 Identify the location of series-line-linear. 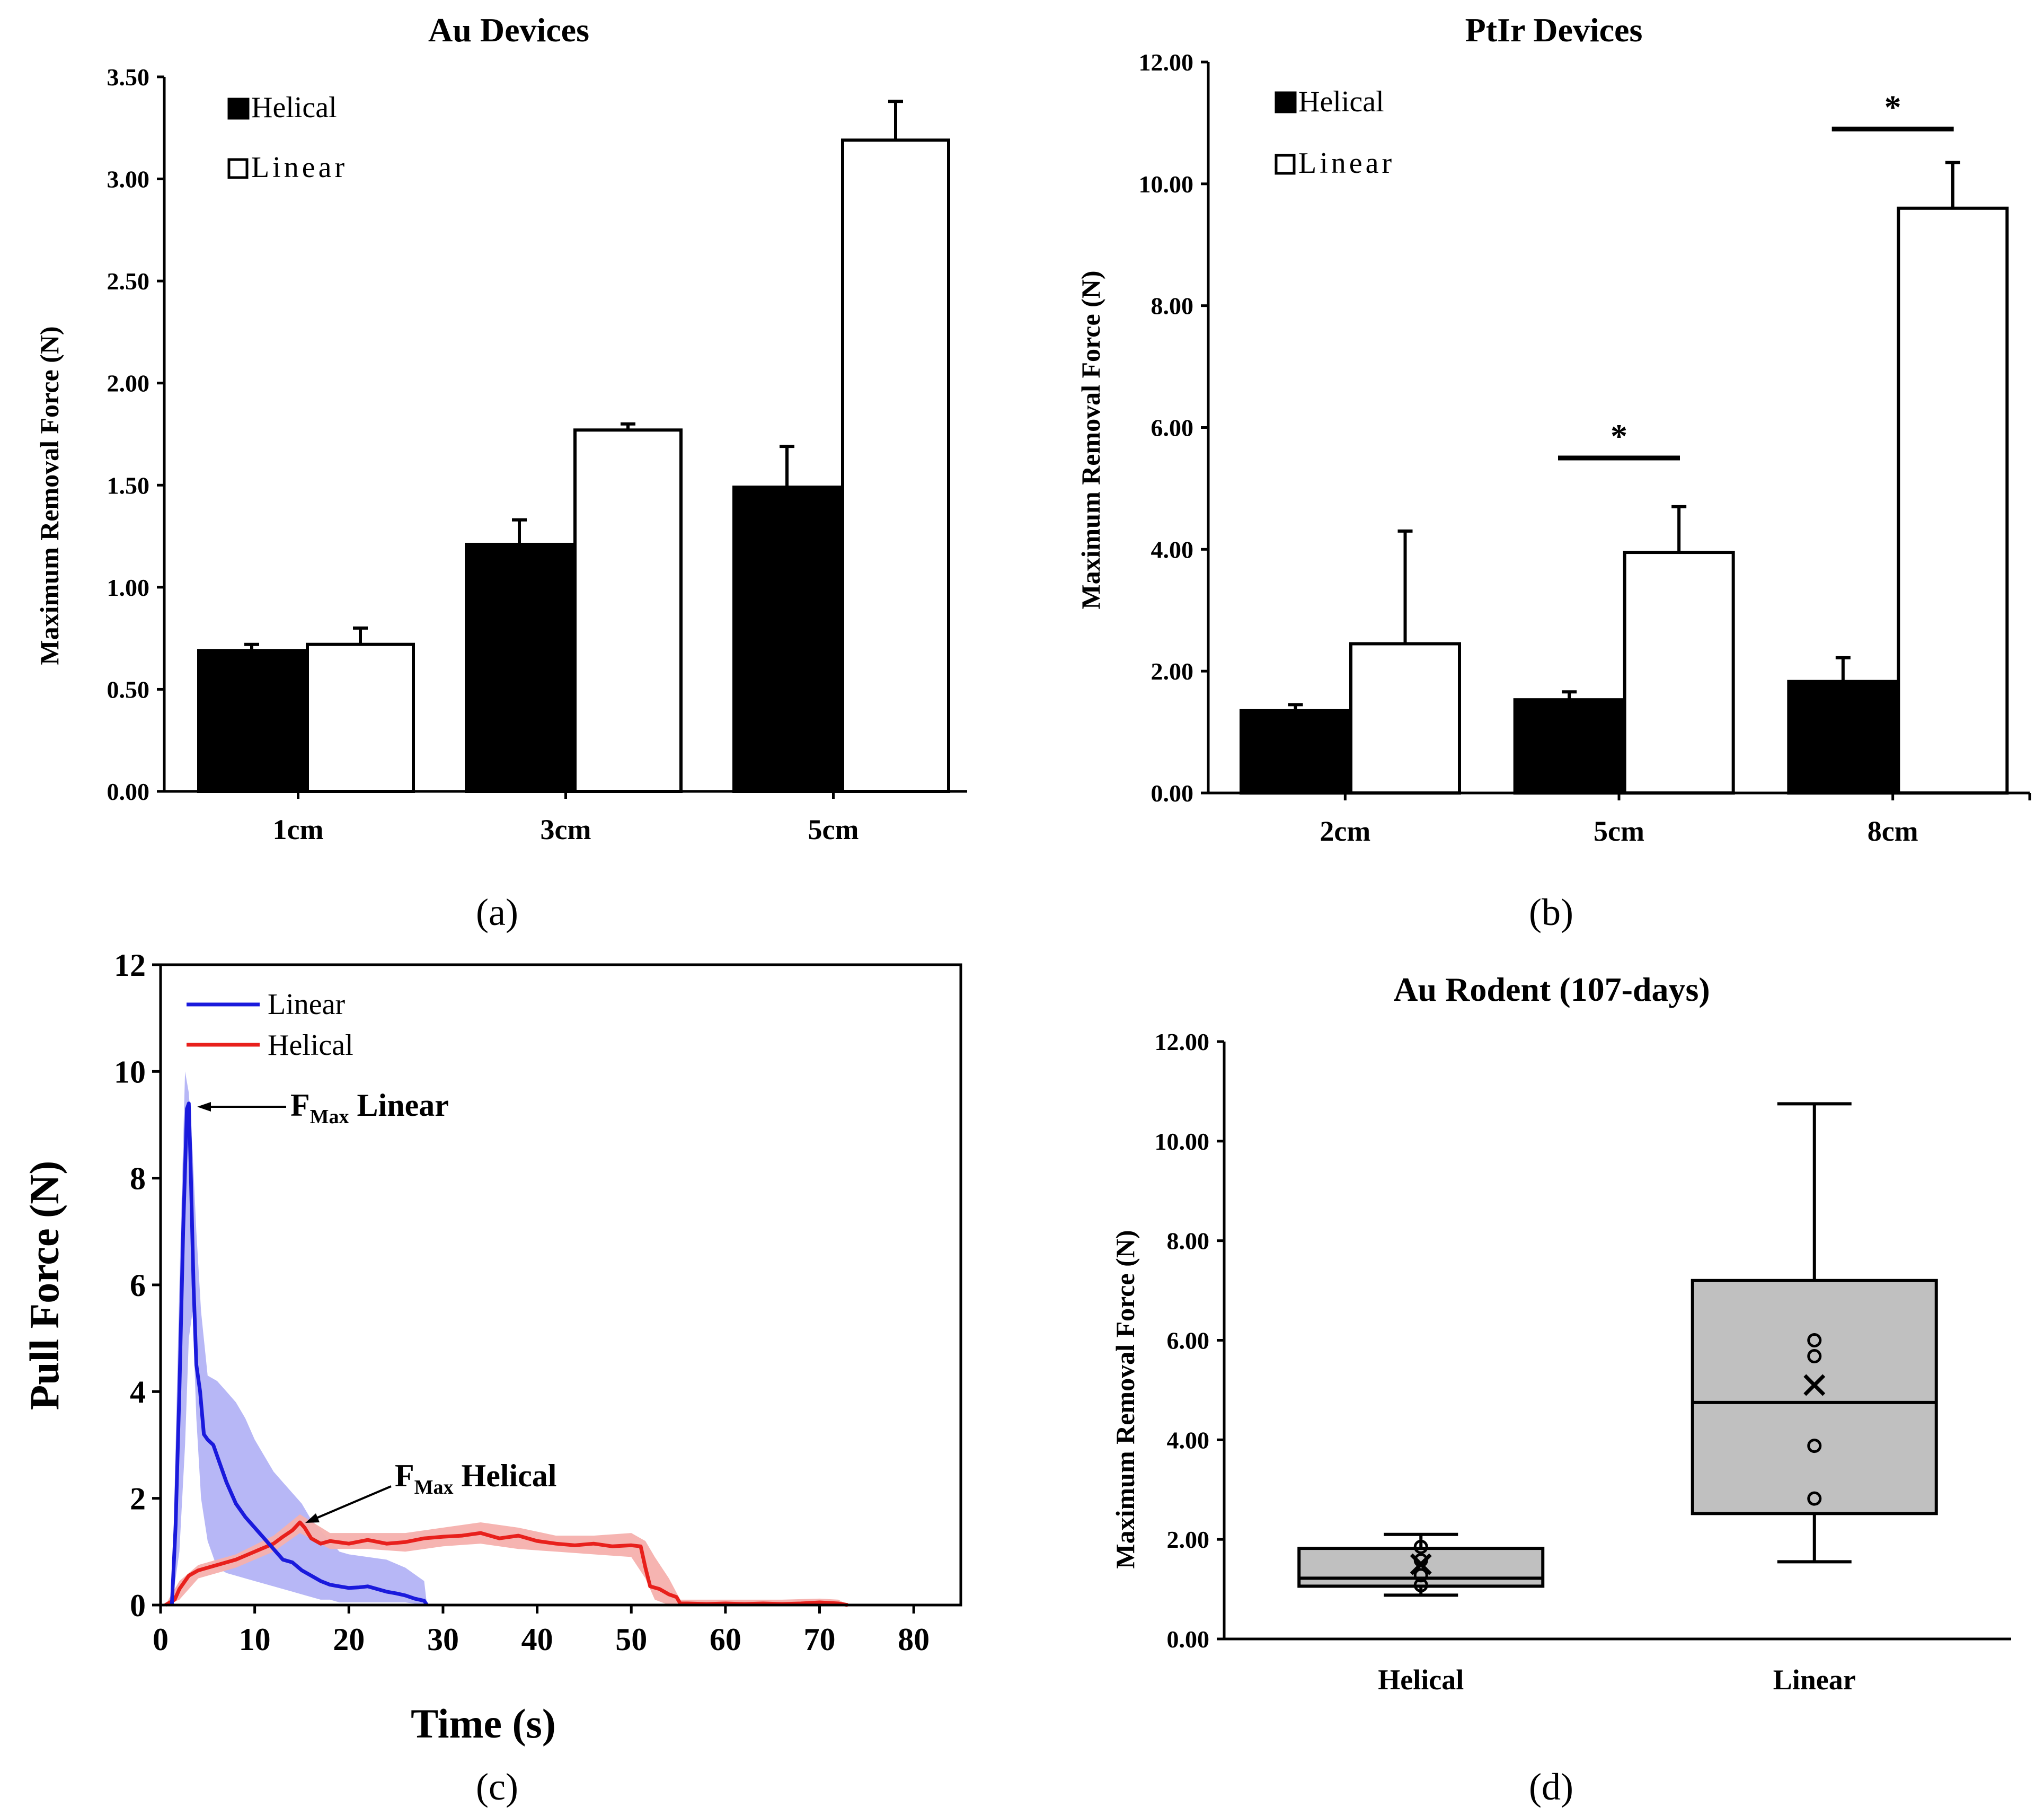
(299, 1353).